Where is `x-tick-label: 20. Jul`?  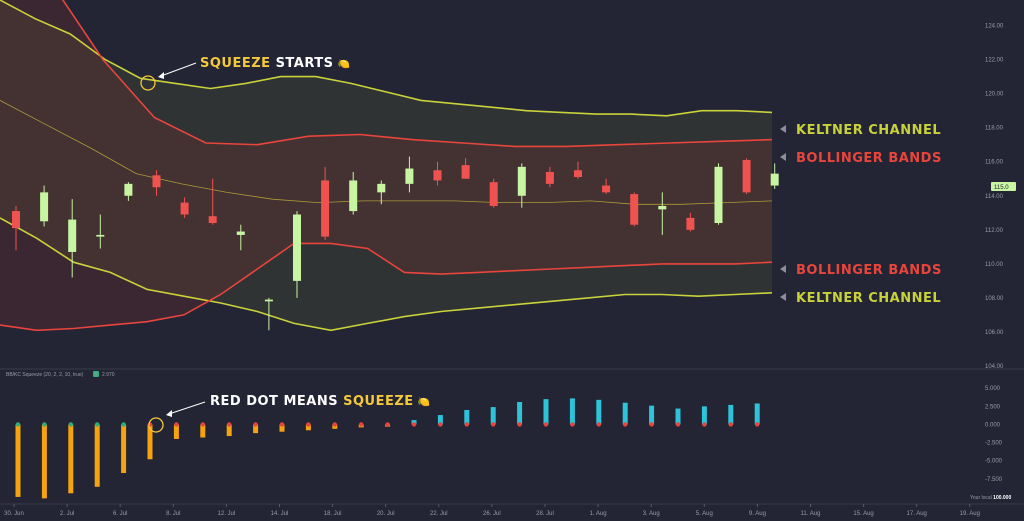
x-tick-label: 20. Jul is located at coordinates (386, 514).